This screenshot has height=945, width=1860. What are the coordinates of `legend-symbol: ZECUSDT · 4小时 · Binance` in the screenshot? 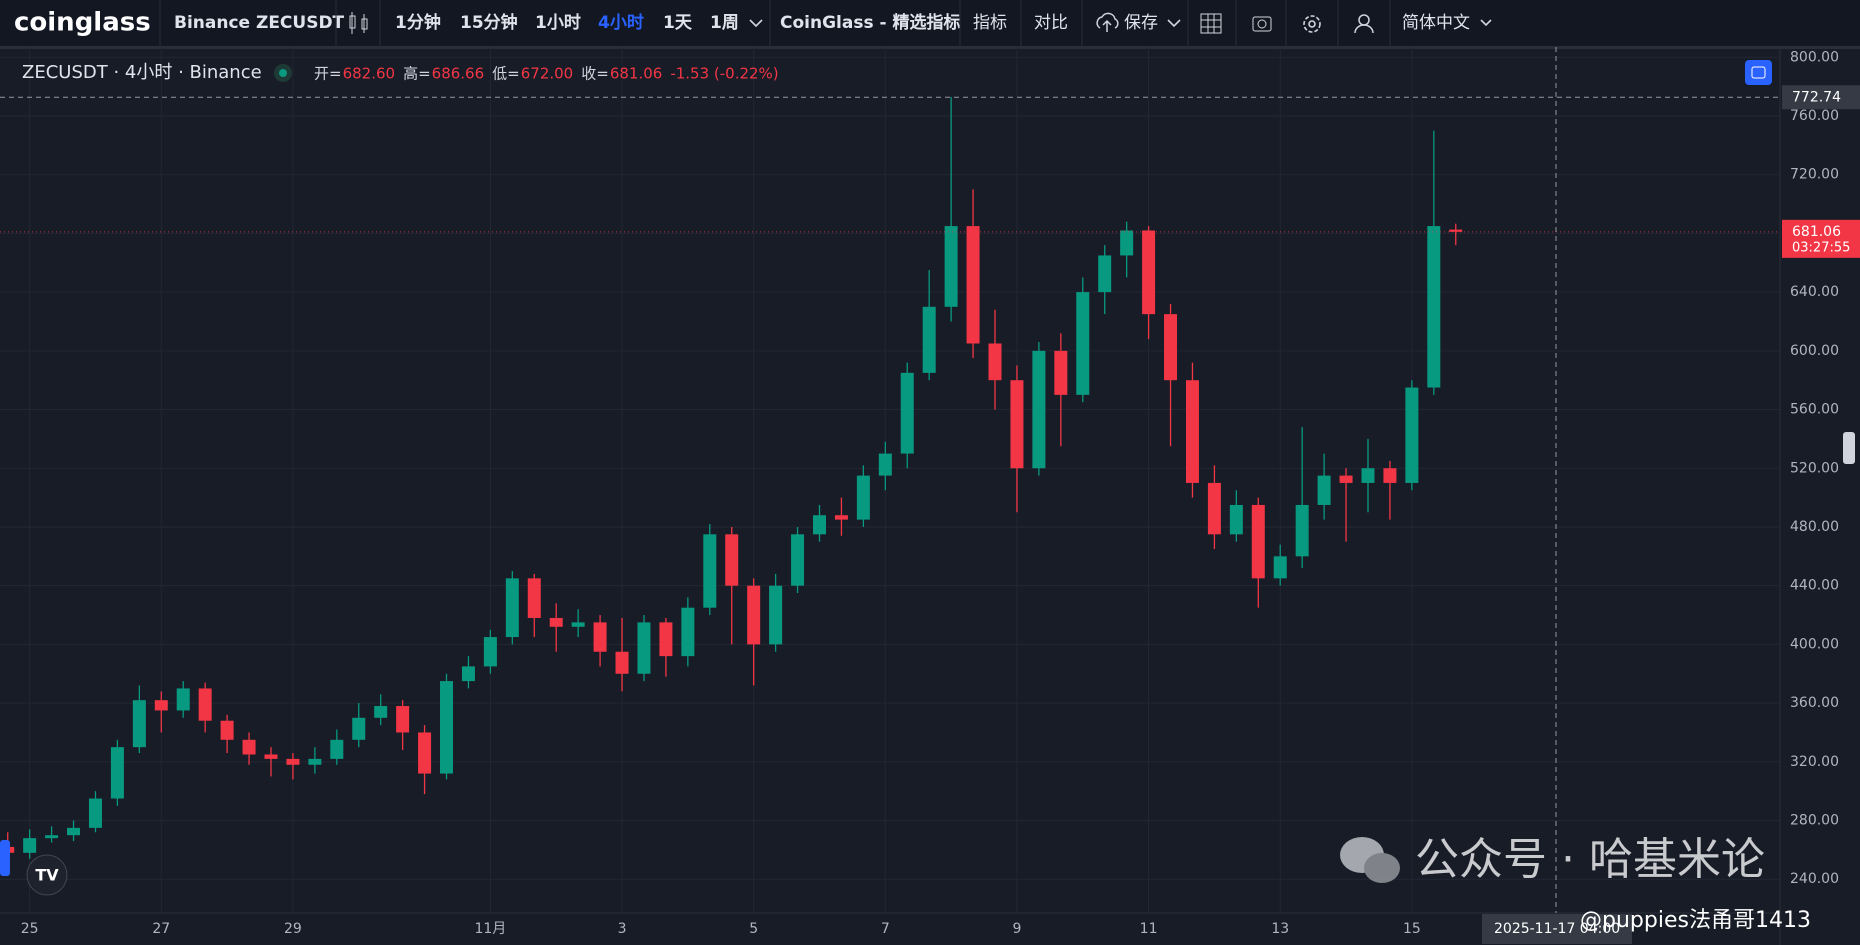 It's located at (142, 72).